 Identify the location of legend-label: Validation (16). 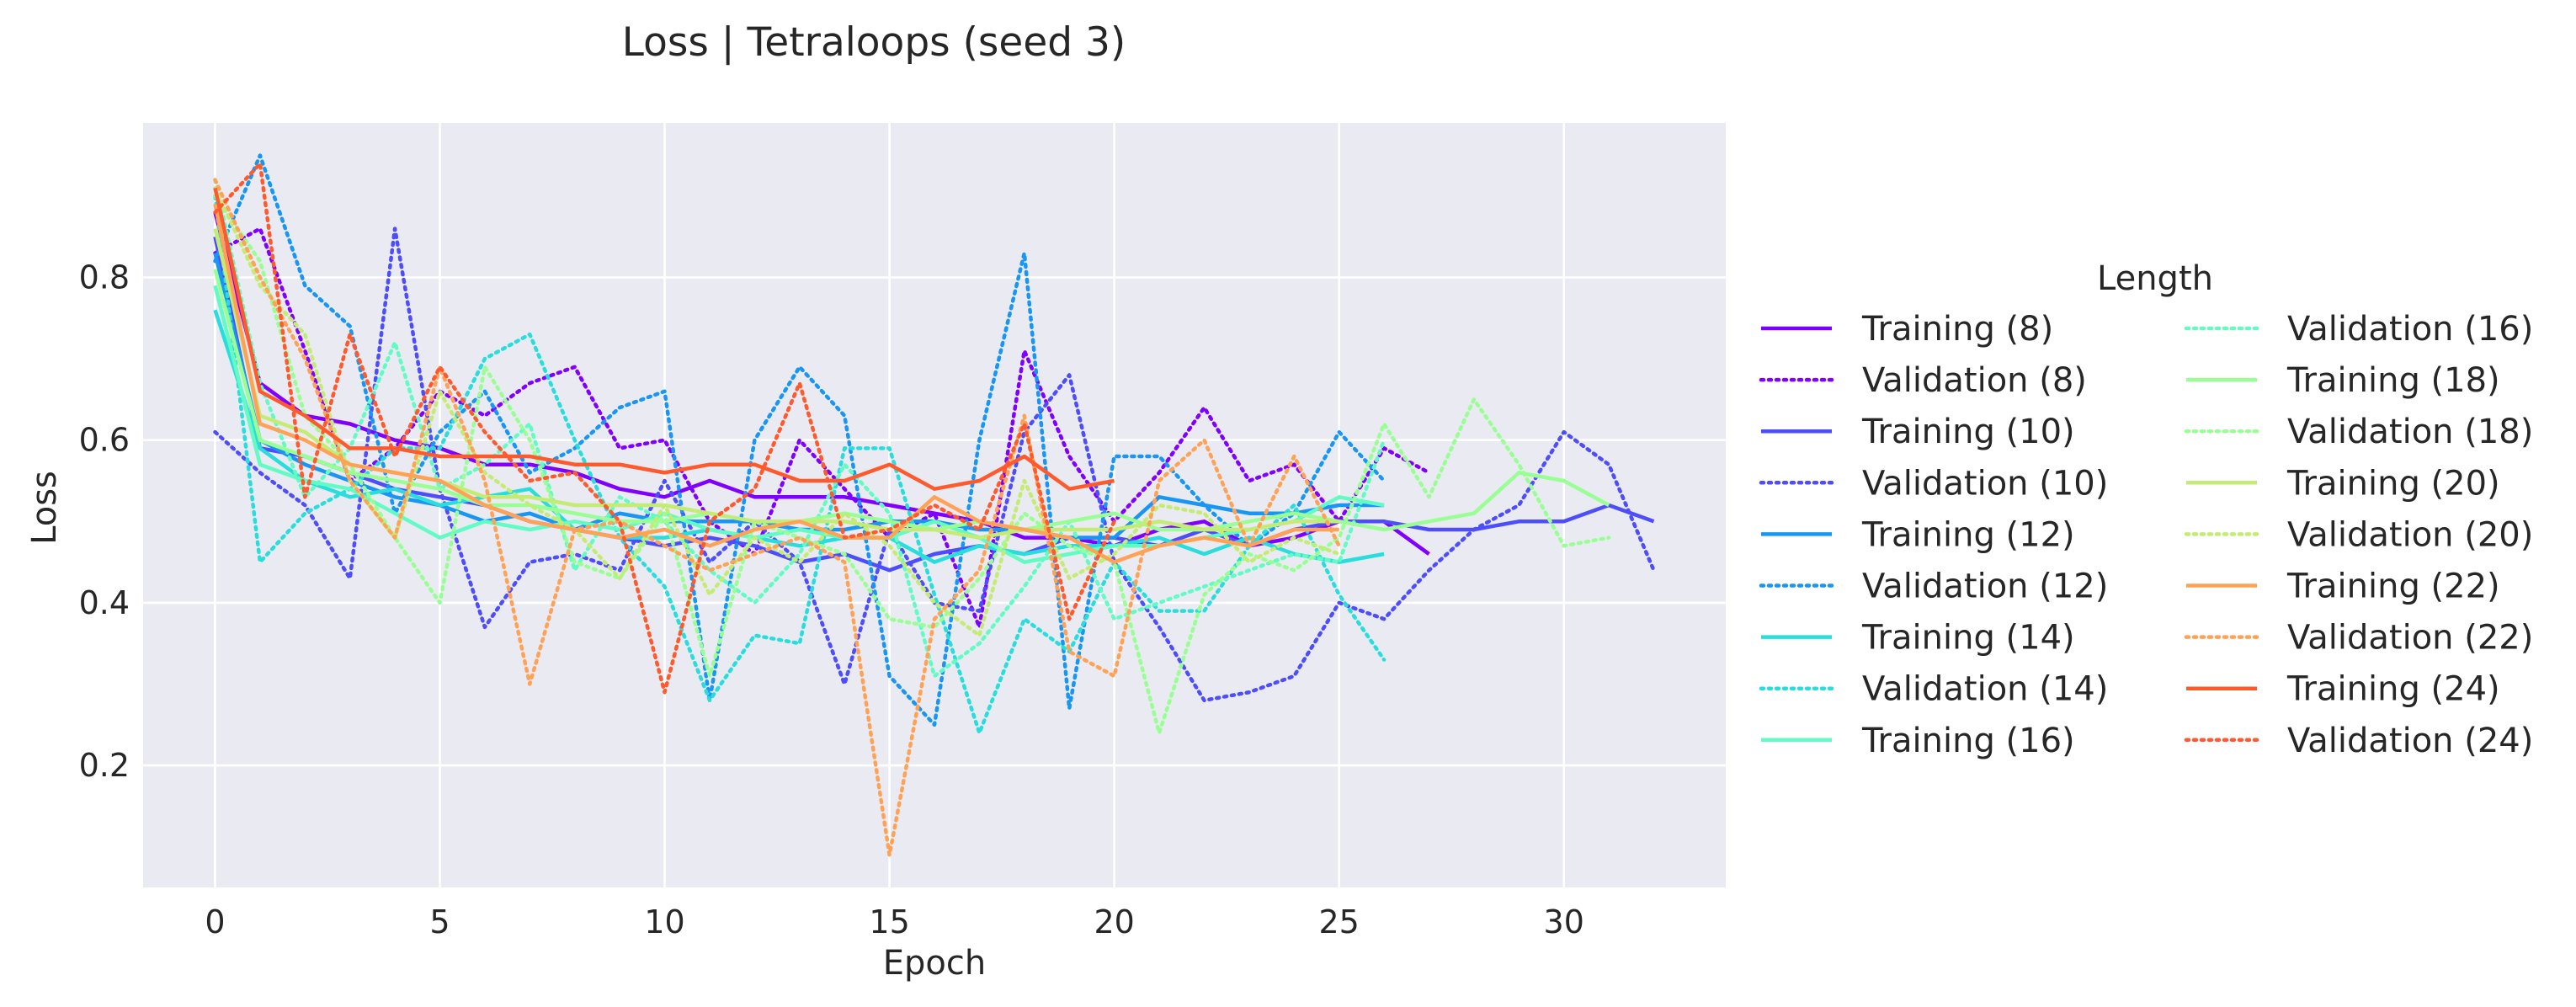
(2410, 329).